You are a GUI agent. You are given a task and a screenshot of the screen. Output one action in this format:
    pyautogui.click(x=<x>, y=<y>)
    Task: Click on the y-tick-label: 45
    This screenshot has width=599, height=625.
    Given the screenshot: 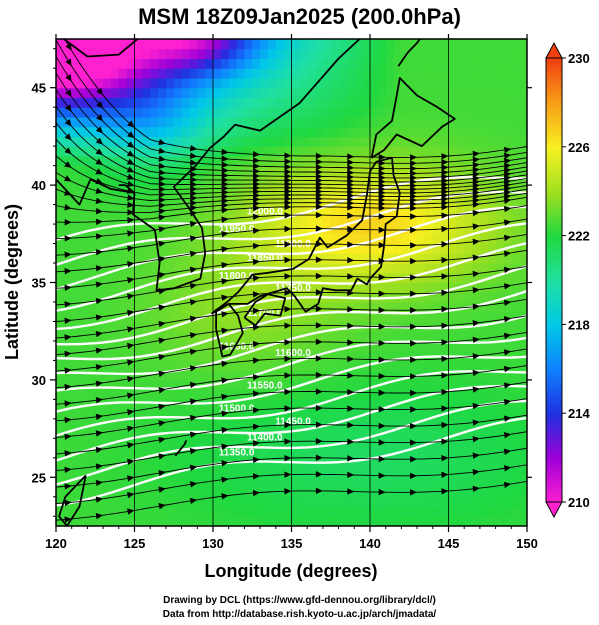 What is the action you would take?
    pyautogui.click(x=39, y=88)
    